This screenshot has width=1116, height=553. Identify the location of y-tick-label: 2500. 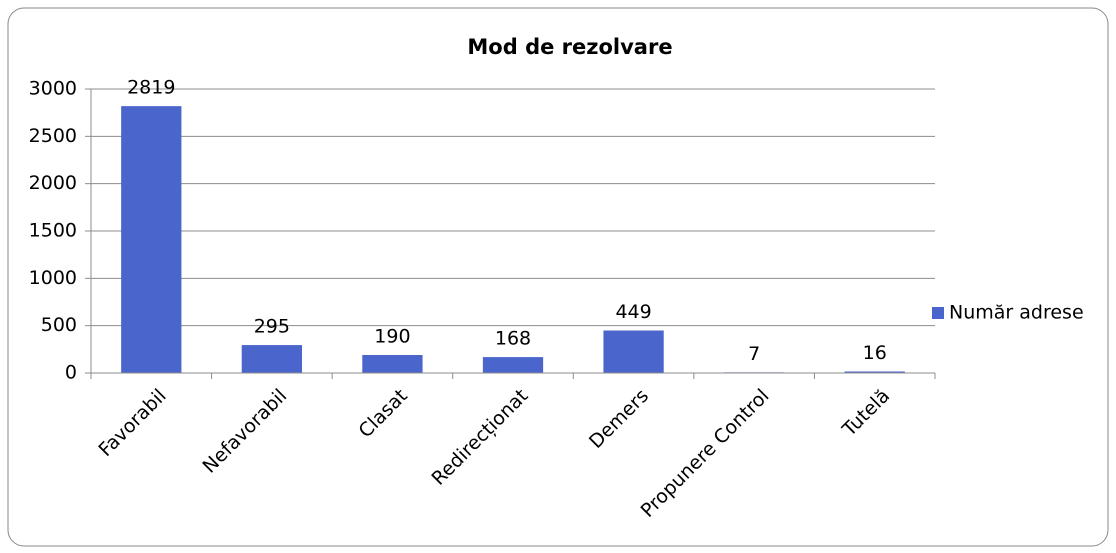
(53, 136).